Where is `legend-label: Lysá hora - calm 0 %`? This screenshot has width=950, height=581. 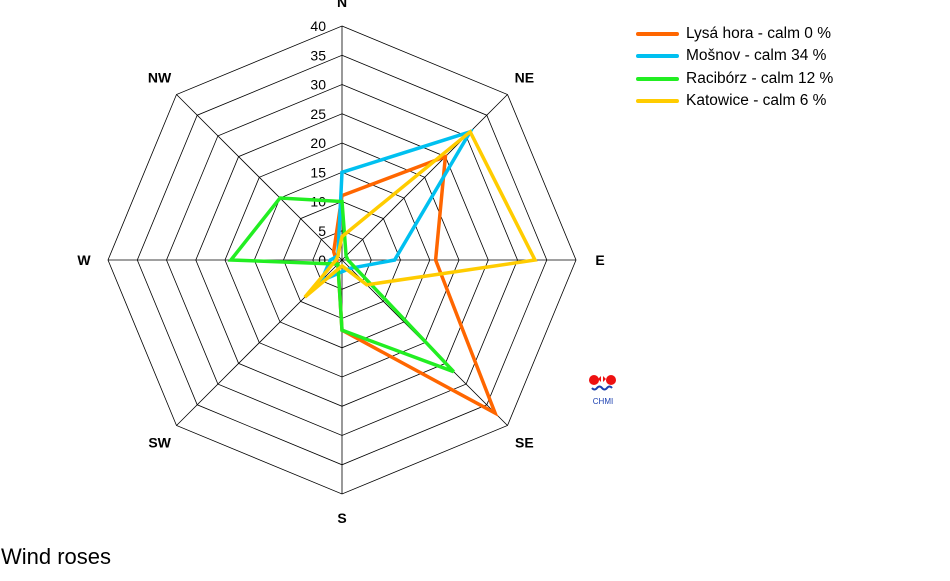
legend-label: Lysá hora - calm 0 % is located at coordinates (759, 34).